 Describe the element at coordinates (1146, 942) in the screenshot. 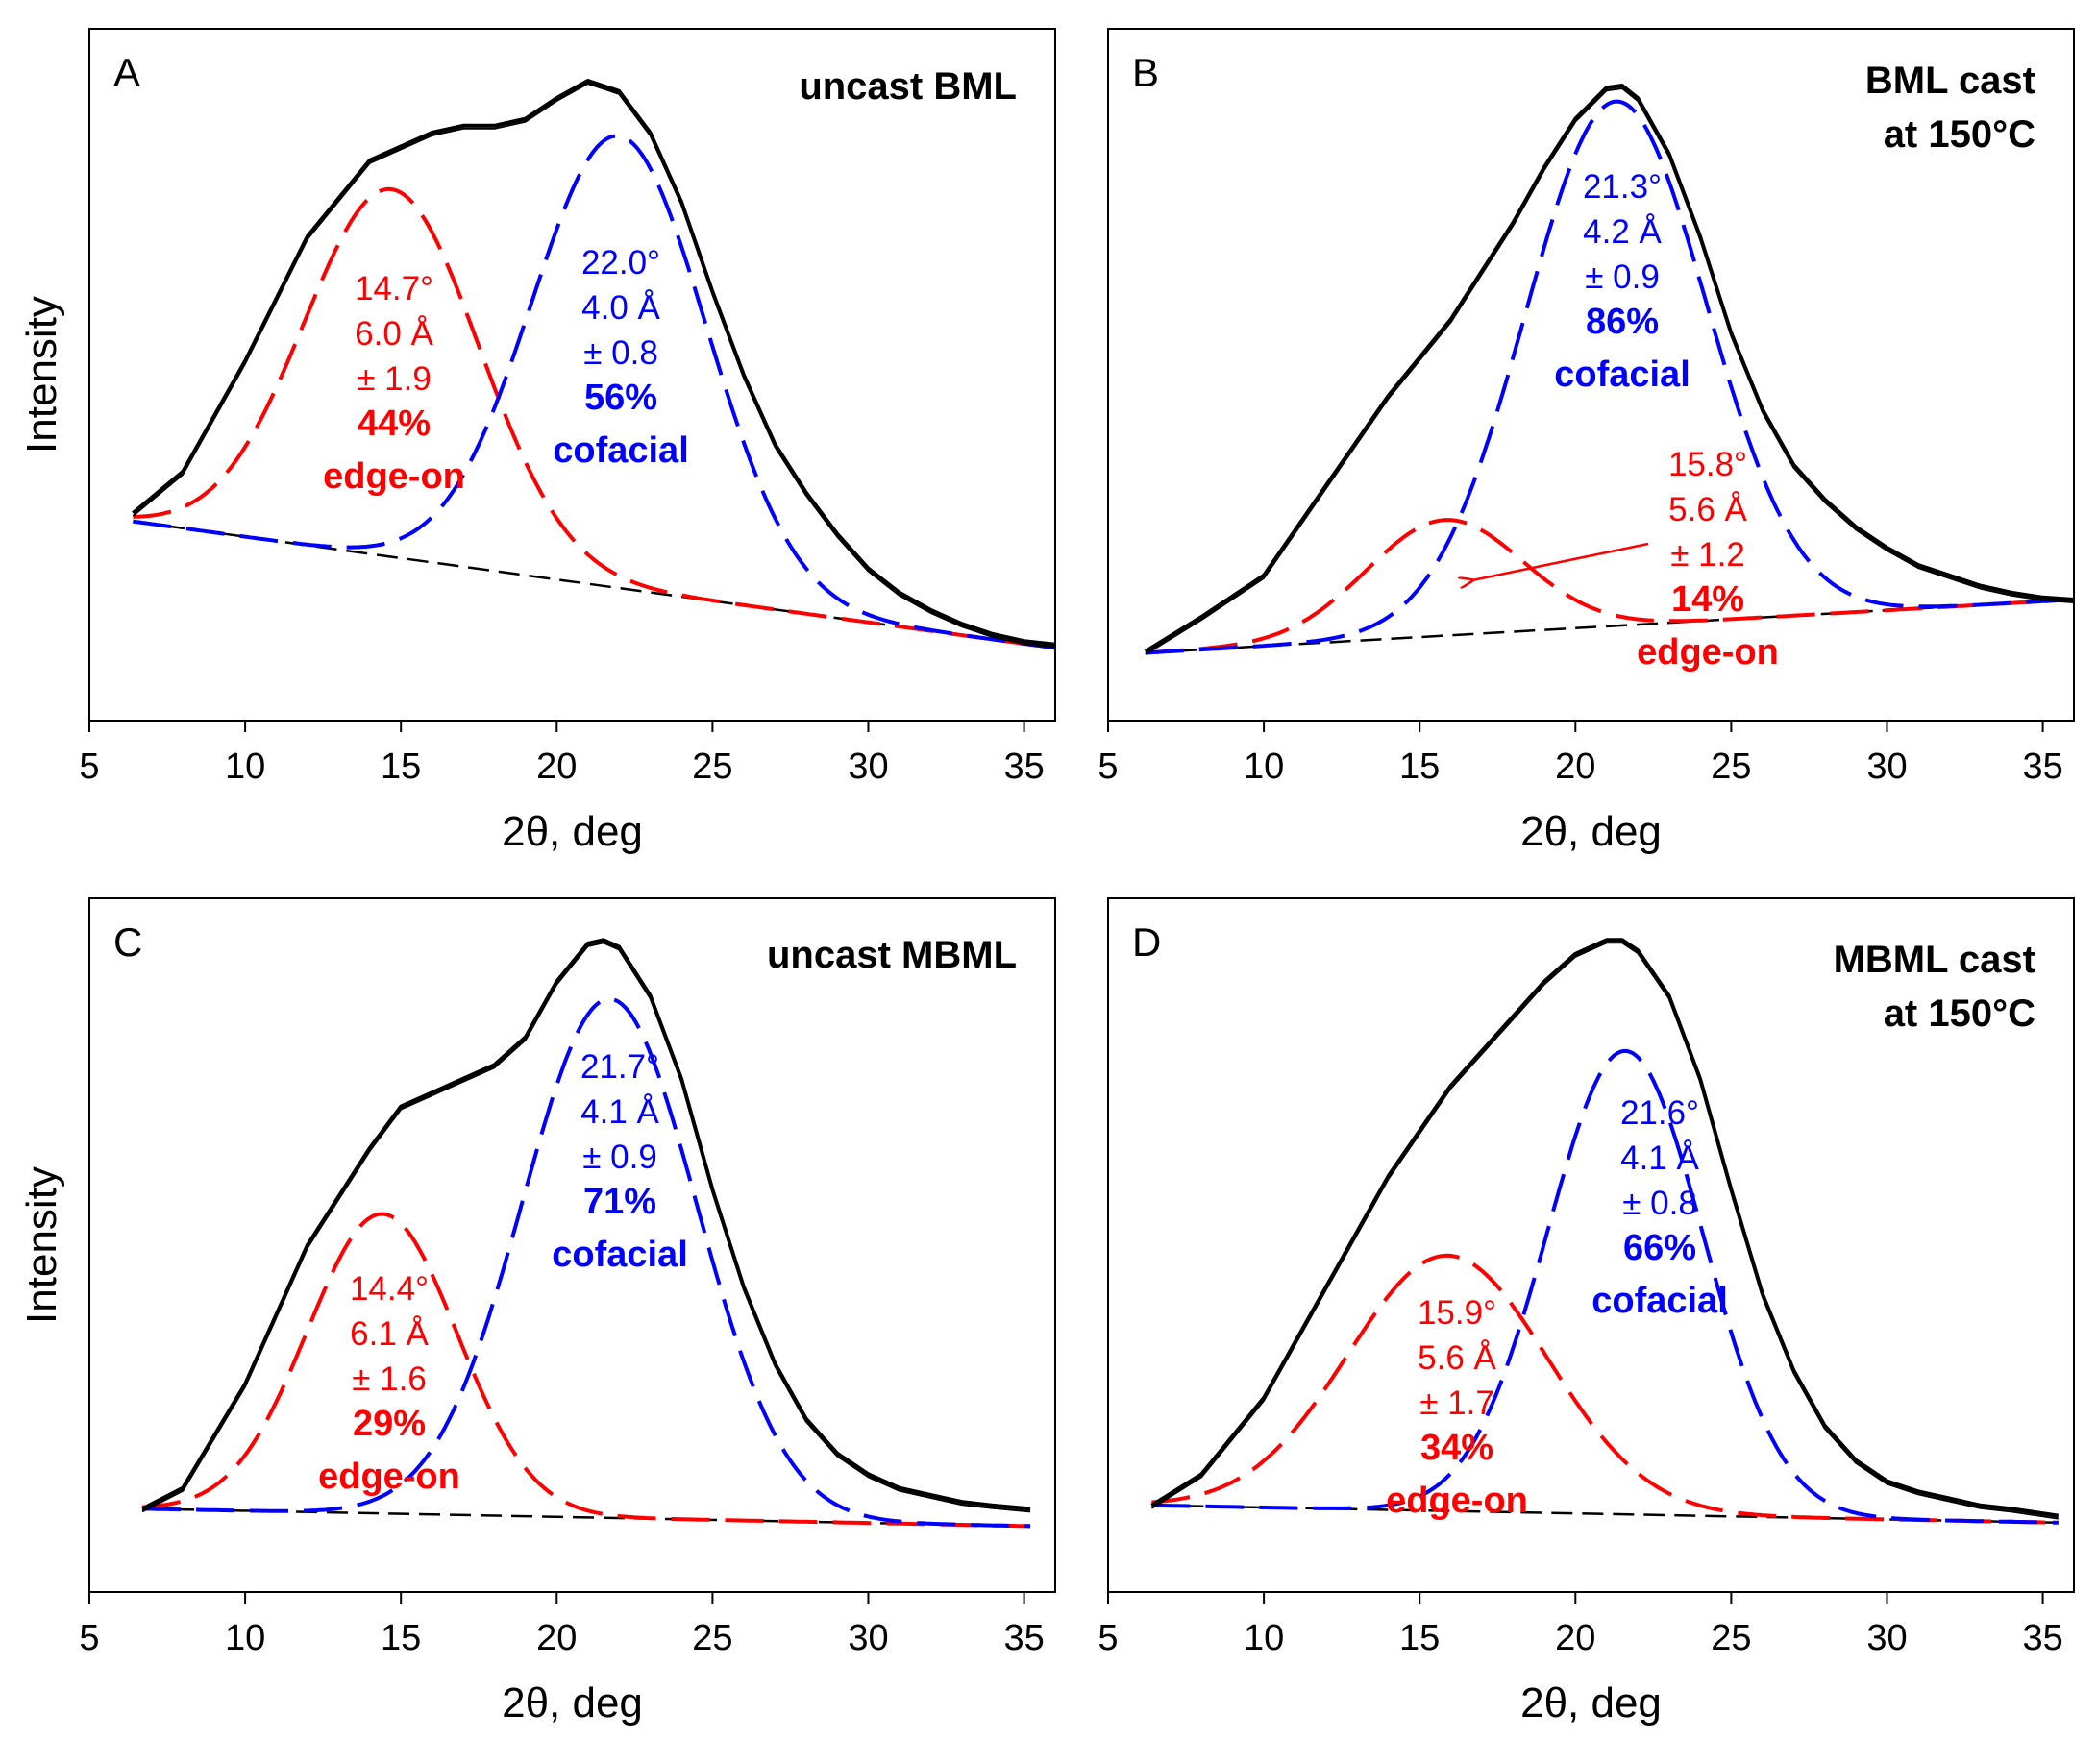

I see `panel-letter: D` at that location.